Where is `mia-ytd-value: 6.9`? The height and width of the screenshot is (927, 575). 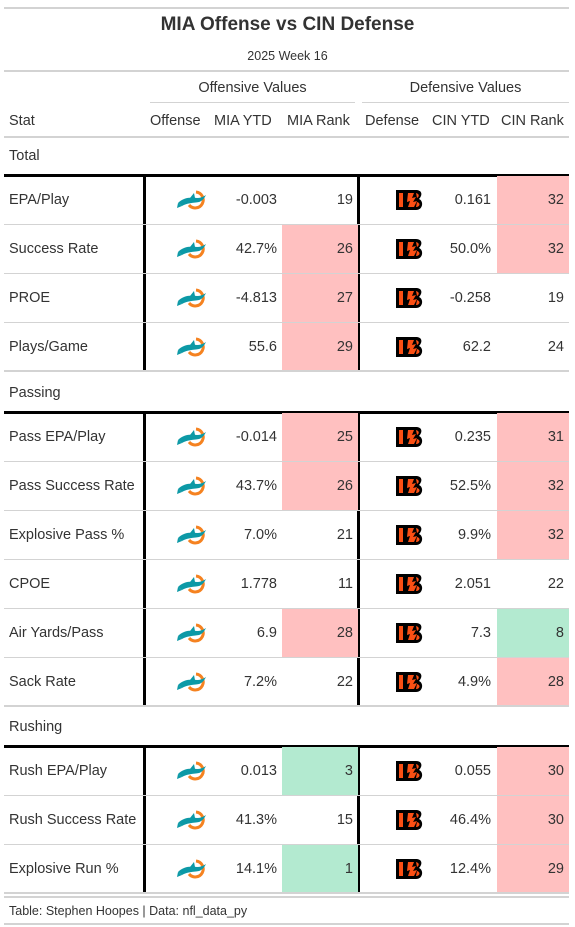
mia-ytd-value: 6.9 is located at coordinates (266, 633).